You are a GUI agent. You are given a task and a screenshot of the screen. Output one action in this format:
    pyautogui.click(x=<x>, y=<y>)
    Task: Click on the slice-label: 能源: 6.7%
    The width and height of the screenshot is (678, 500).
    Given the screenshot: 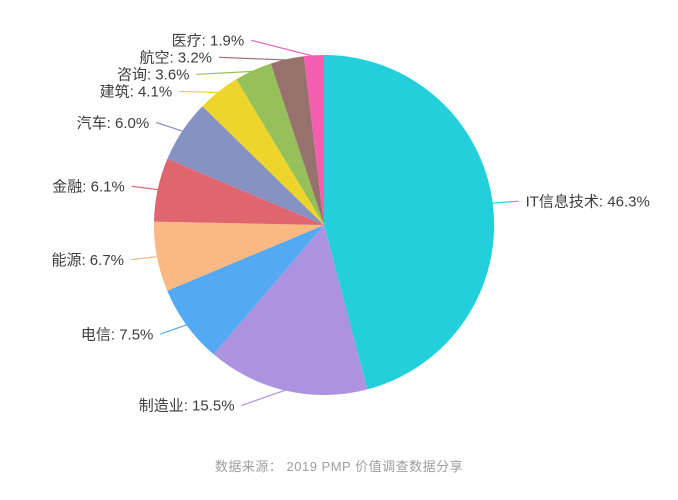 What is the action you would take?
    pyautogui.click(x=87, y=260)
    